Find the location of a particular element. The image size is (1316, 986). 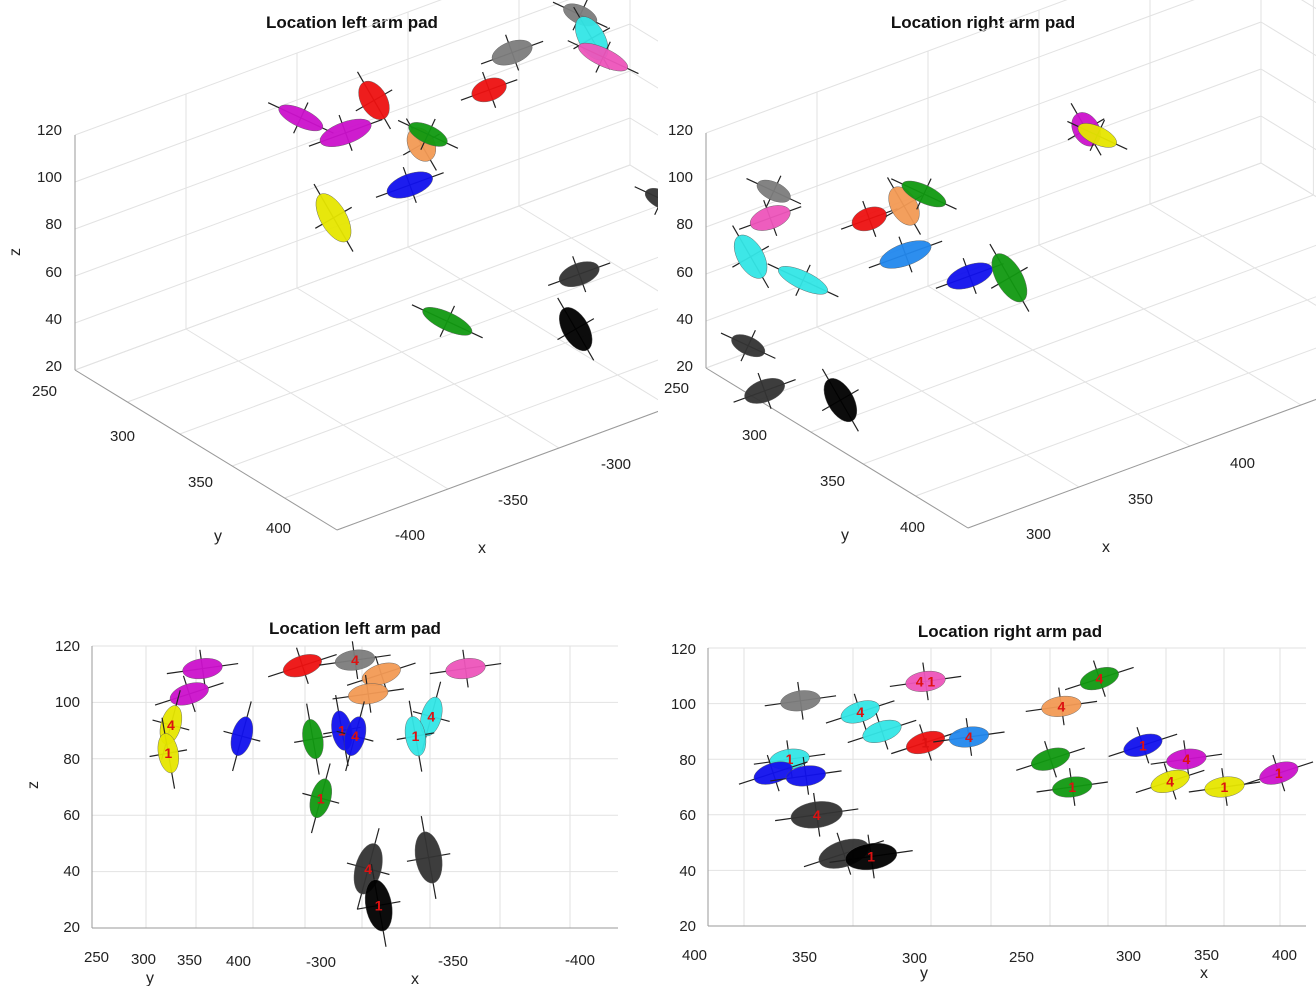

x-tick-label: -350 is located at coordinates (453, 961).